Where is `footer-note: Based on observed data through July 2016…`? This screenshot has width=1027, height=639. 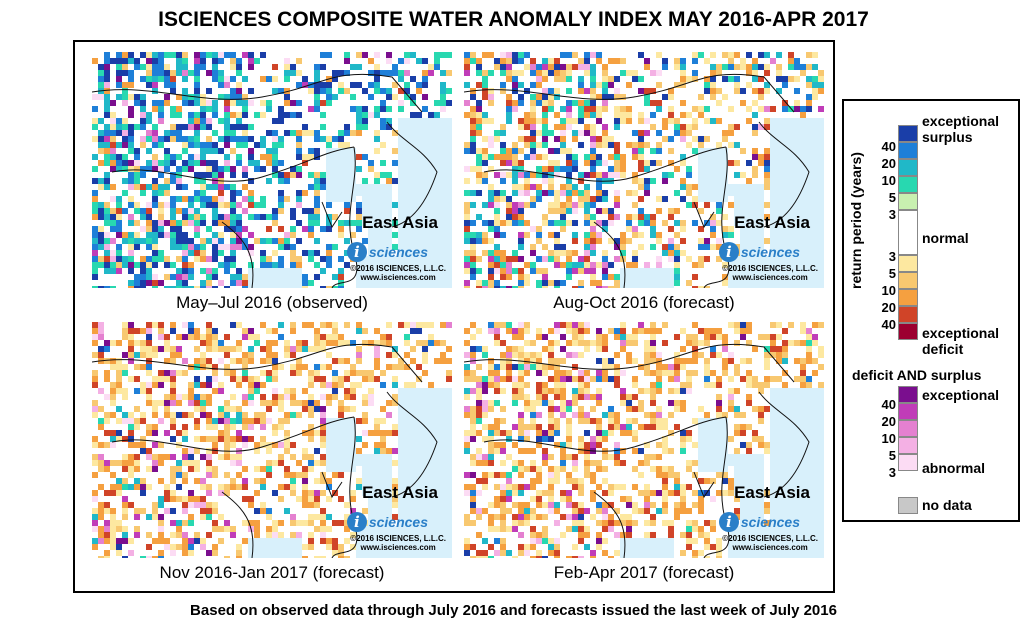
footer-note: Based on observed data through July 2016… is located at coordinates (513, 610).